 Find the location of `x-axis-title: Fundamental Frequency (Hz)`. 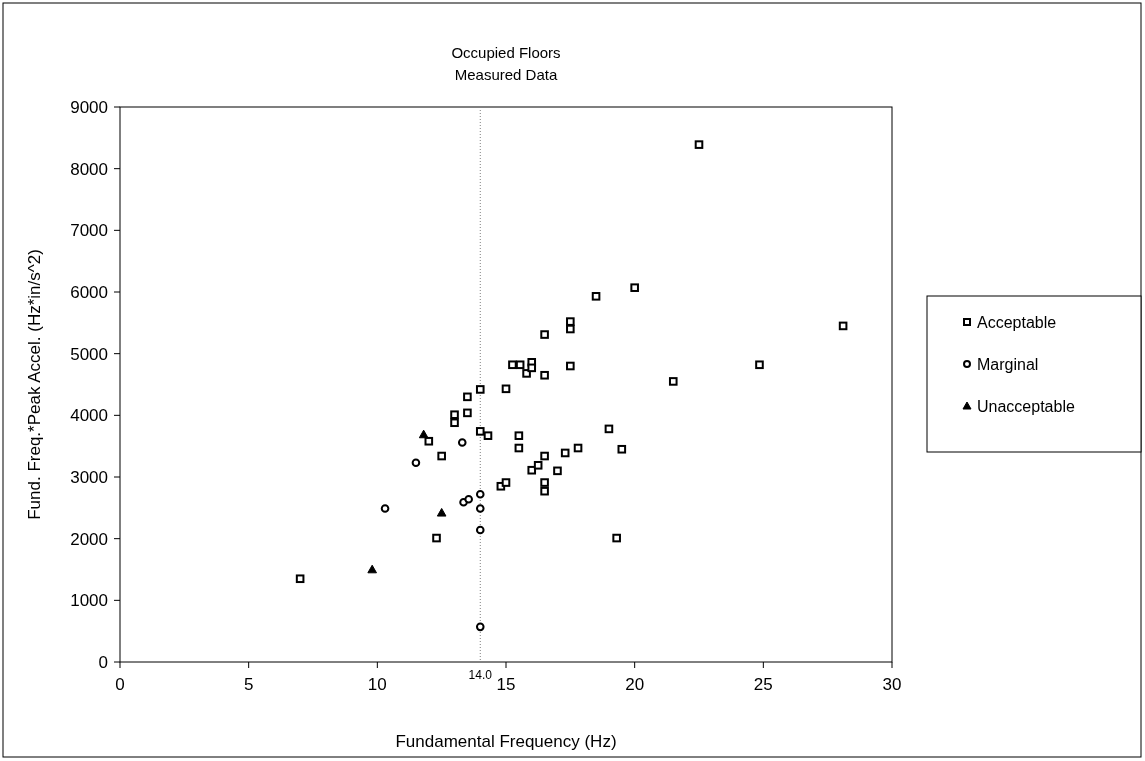

x-axis-title: Fundamental Frequency (Hz) is located at coordinates (506, 741).